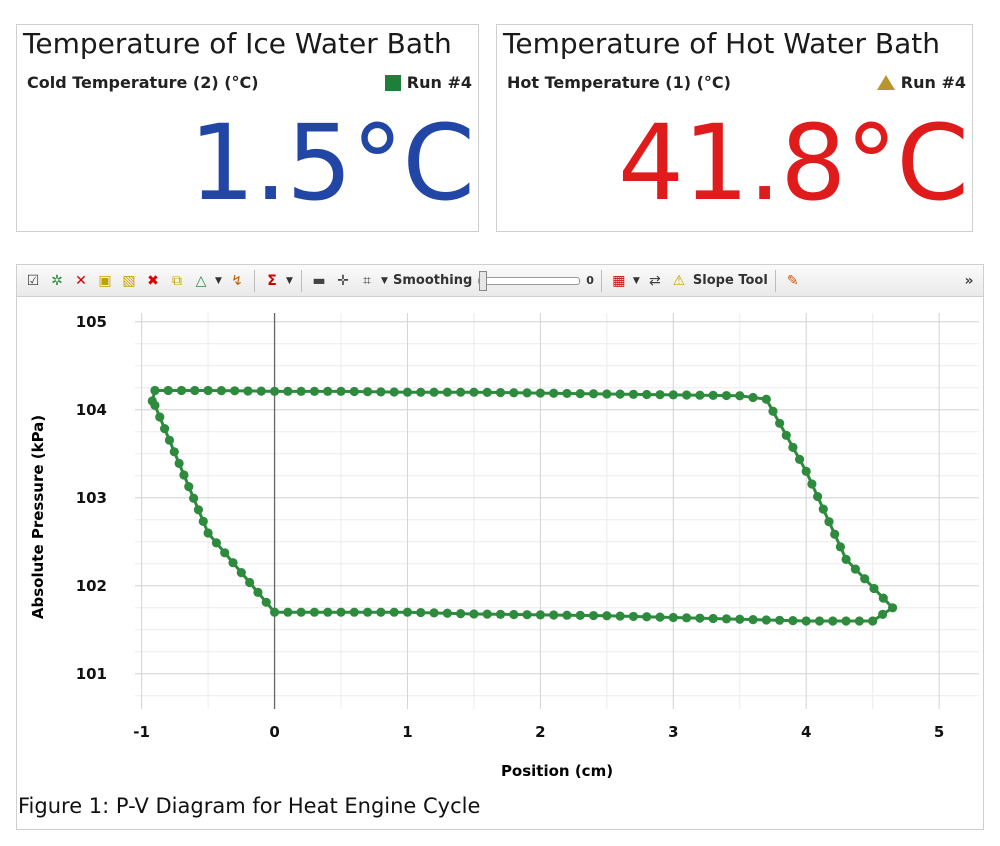 This screenshot has height=846, width=1000. What do you see at coordinates (91, 674) in the screenshot?
I see `y-tick-label: 101` at bounding box center [91, 674].